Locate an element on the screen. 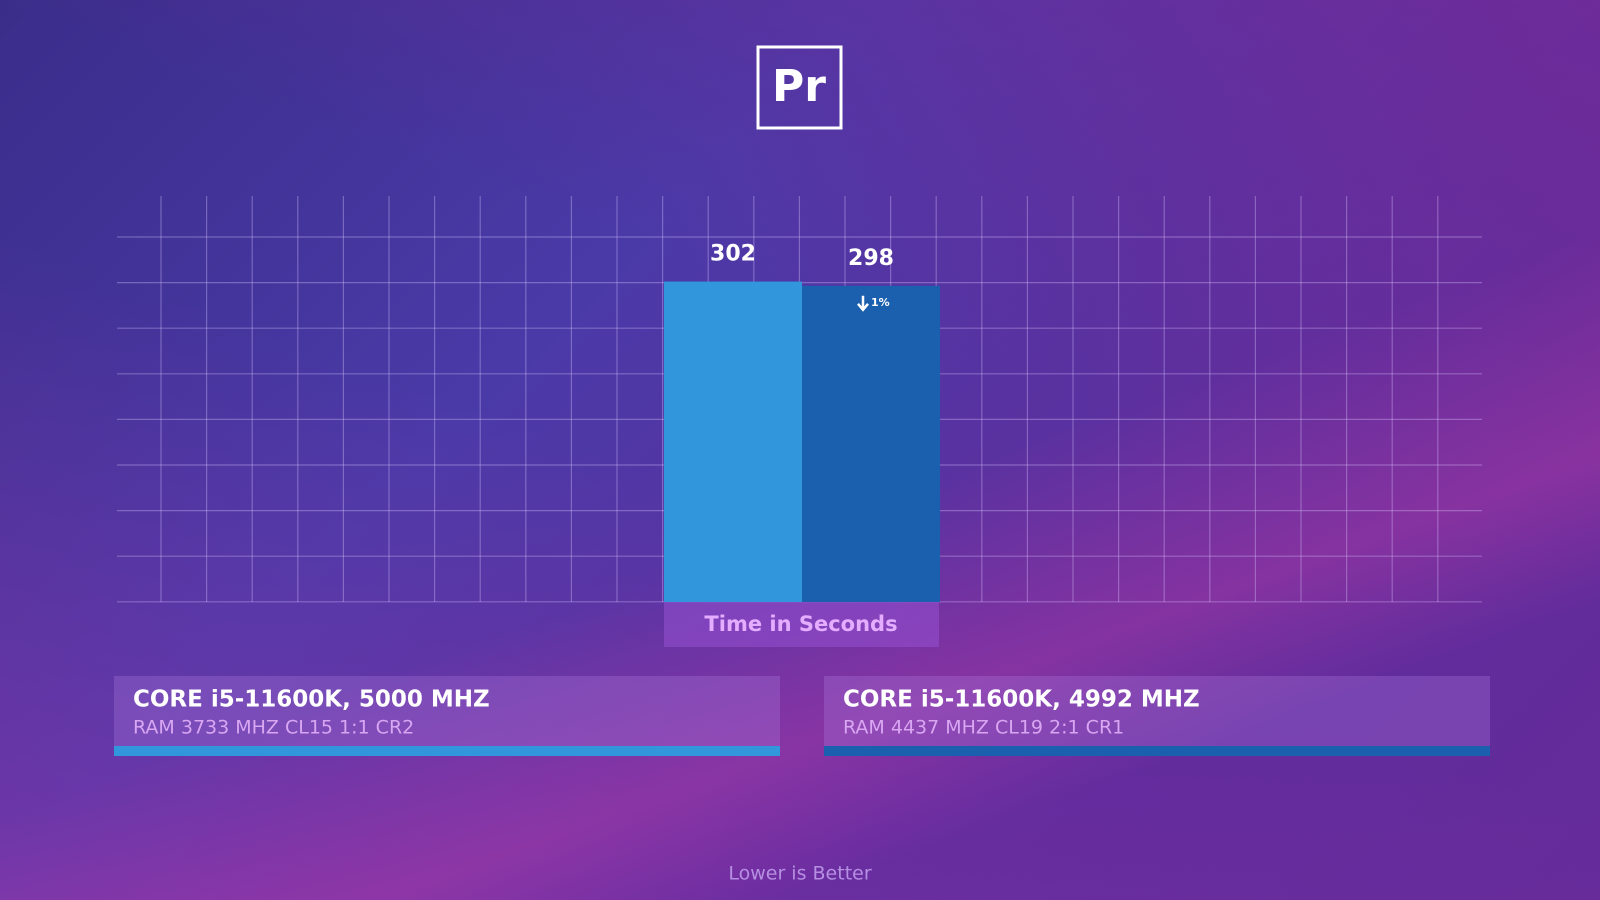 This screenshot has width=1600, height=900. x-axis-label: Time in Seconds is located at coordinates (800, 624).